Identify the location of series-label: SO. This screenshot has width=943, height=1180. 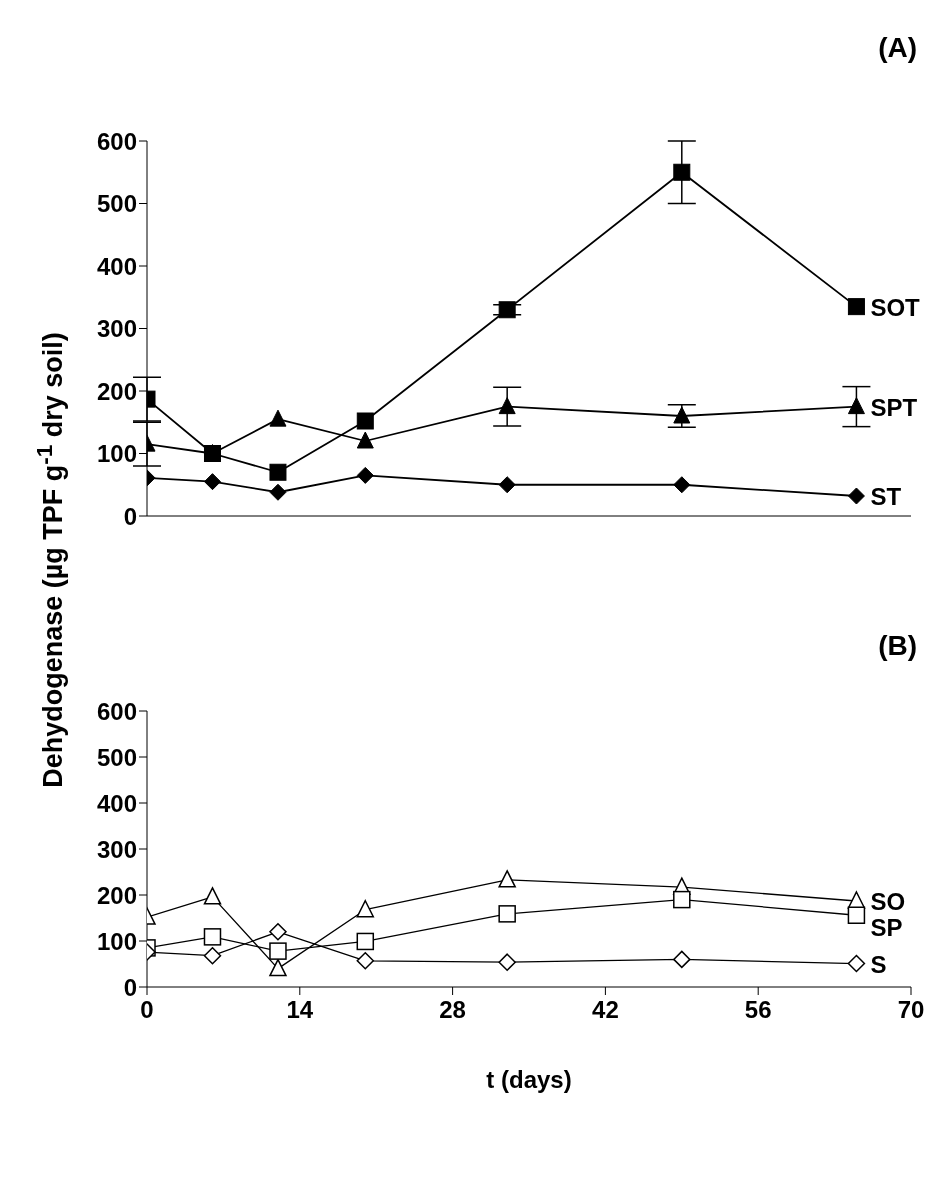
(888, 901).